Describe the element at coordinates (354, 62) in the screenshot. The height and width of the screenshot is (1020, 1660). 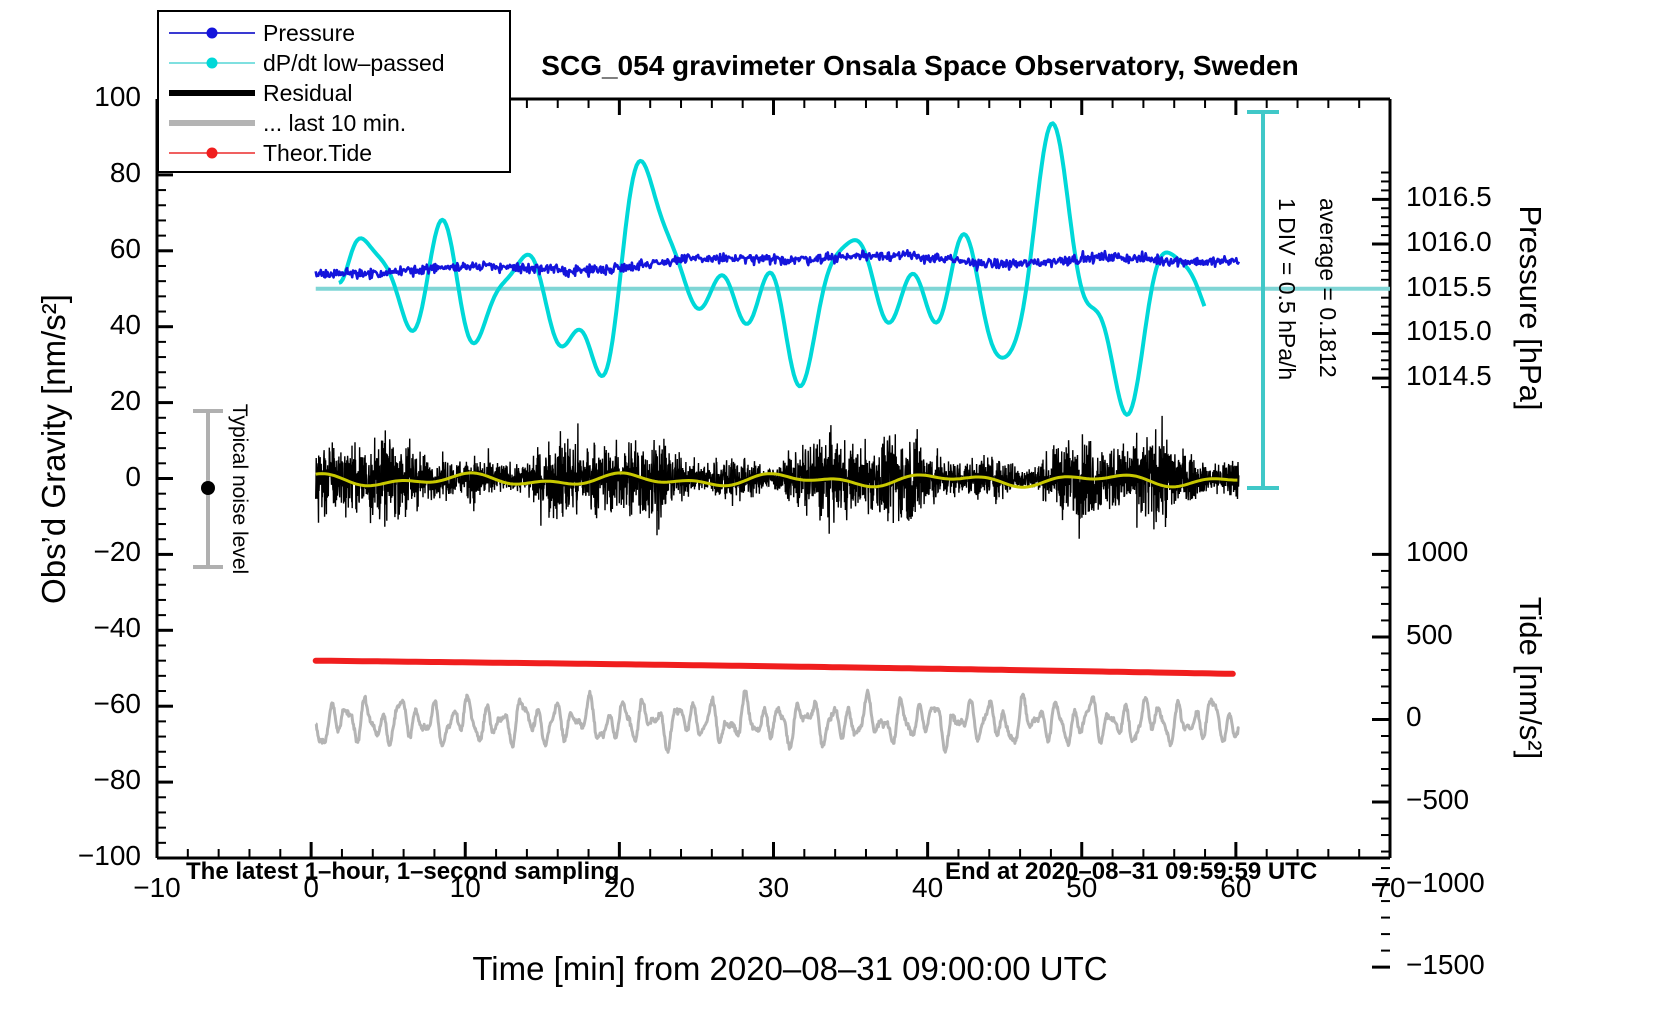
I see `legend-label-dpdt: dP/dt low–passed` at that location.